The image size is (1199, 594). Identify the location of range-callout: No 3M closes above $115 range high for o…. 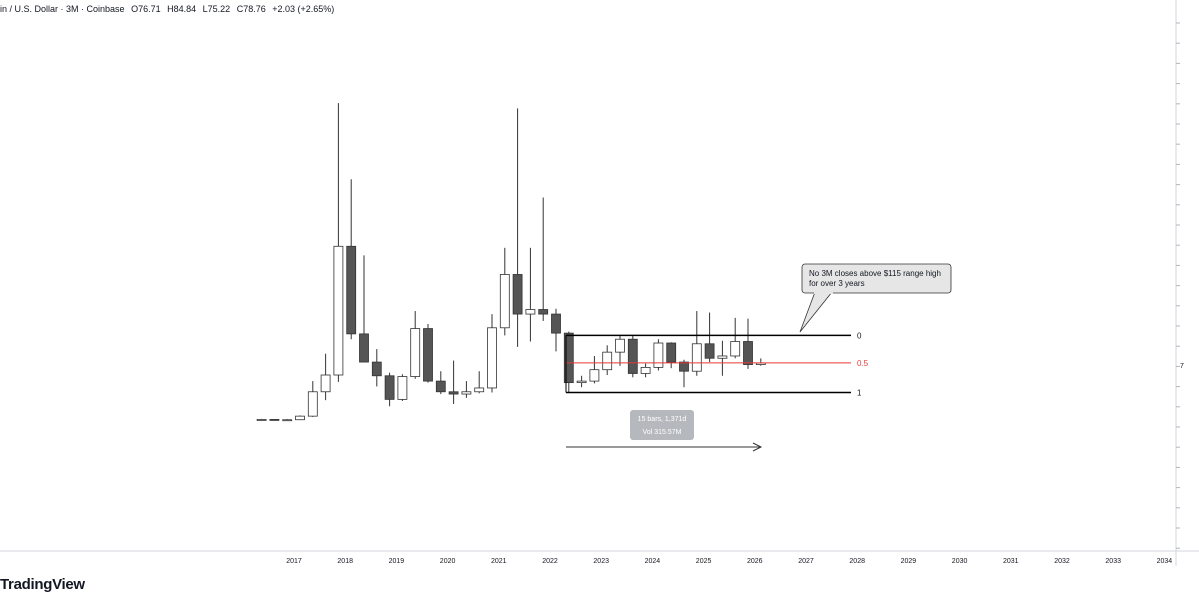
(875, 298).